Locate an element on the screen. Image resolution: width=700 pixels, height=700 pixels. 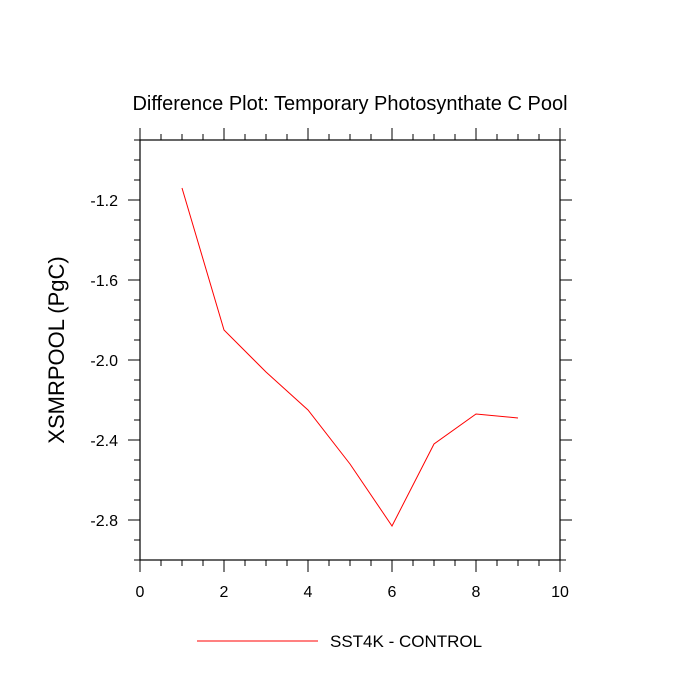
y-tick-label: -1.6 is located at coordinates (104, 281).